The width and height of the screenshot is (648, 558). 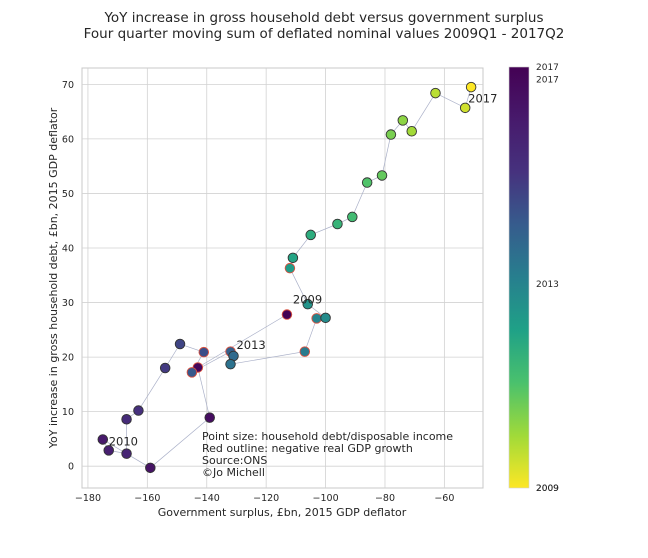 What do you see at coordinates (482, 98) in the screenshot?
I see `year-annotation: 2017` at bounding box center [482, 98].